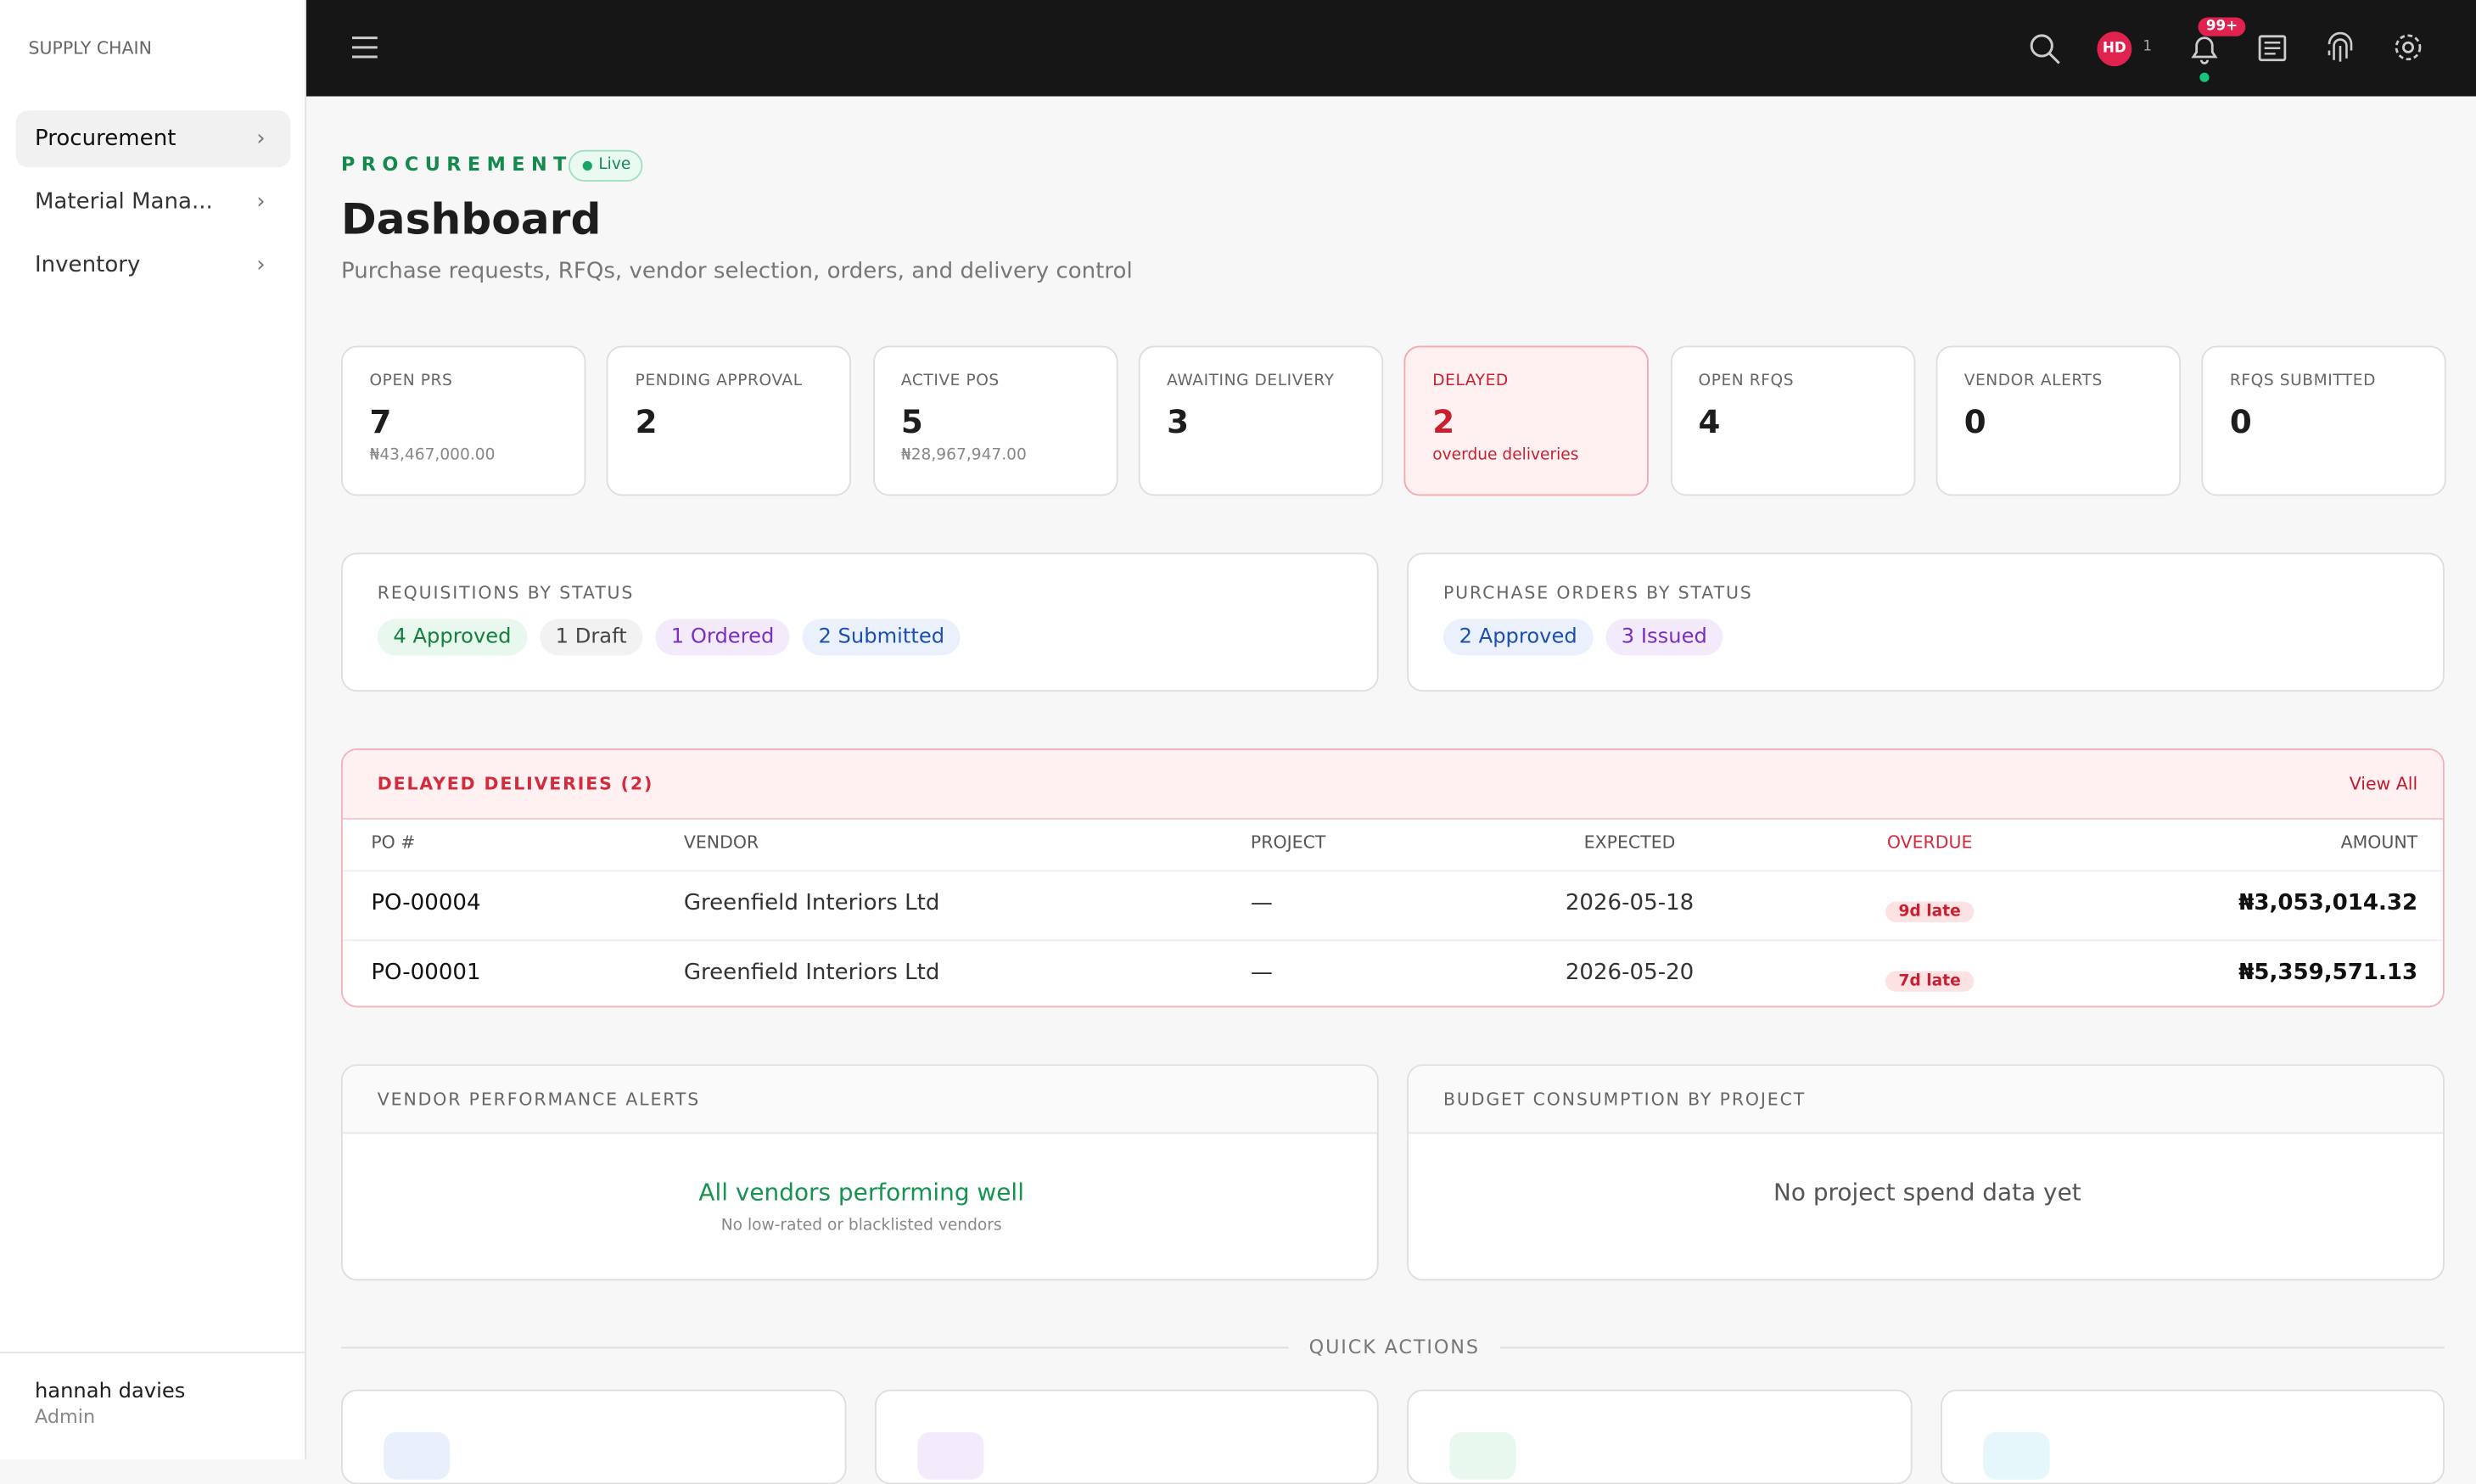  I want to click on overdue-badge: 7d late, so click(1929, 981).